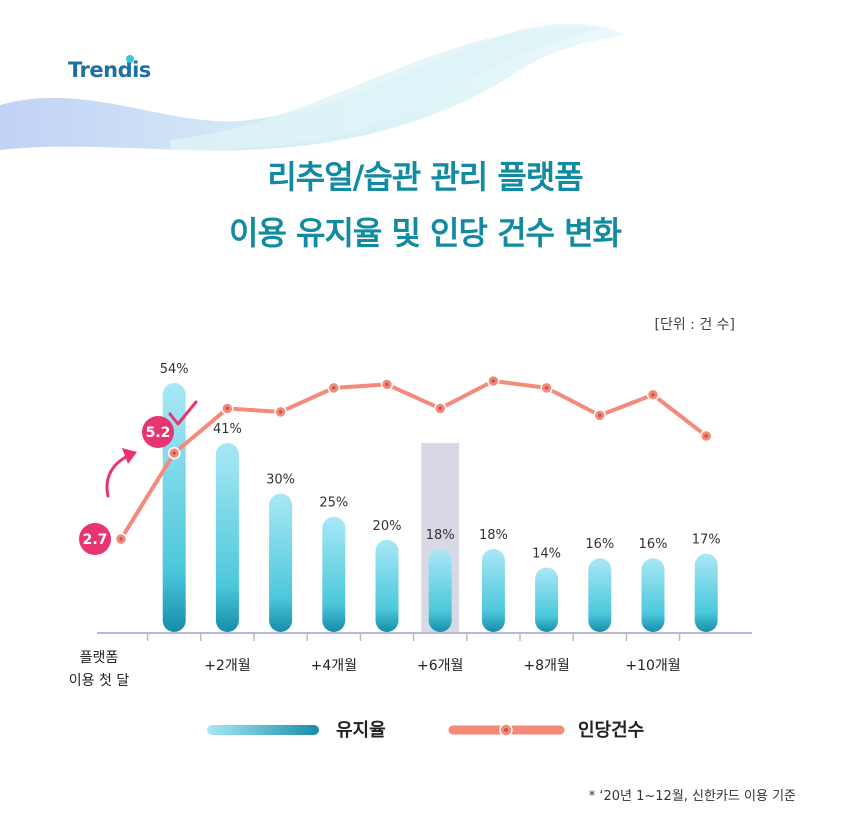 The image size is (850, 824). I want to click on x-tick-label: +4개월, so click(334, 666).